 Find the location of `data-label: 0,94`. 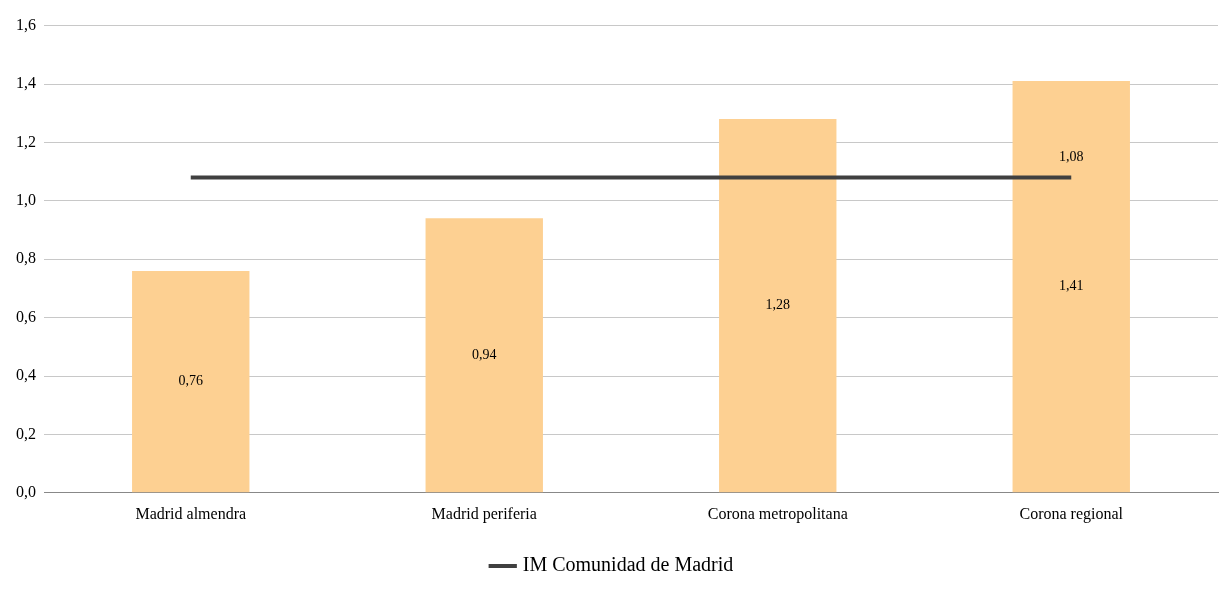

data-label: 0,94 is located at coordinates (484, 354).